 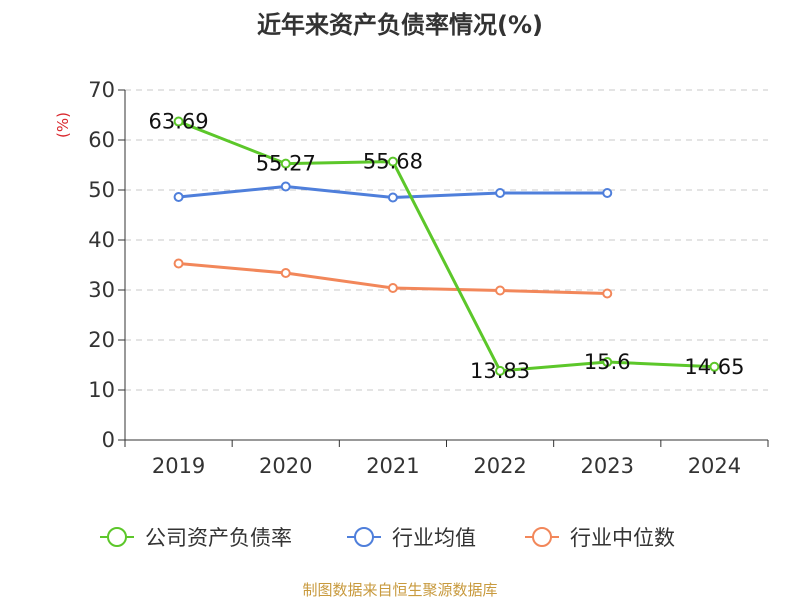 What do you see at coordinates (392, 197) in the screenshot?
I see `point-s1-2021` at bounding box center [392, 197].